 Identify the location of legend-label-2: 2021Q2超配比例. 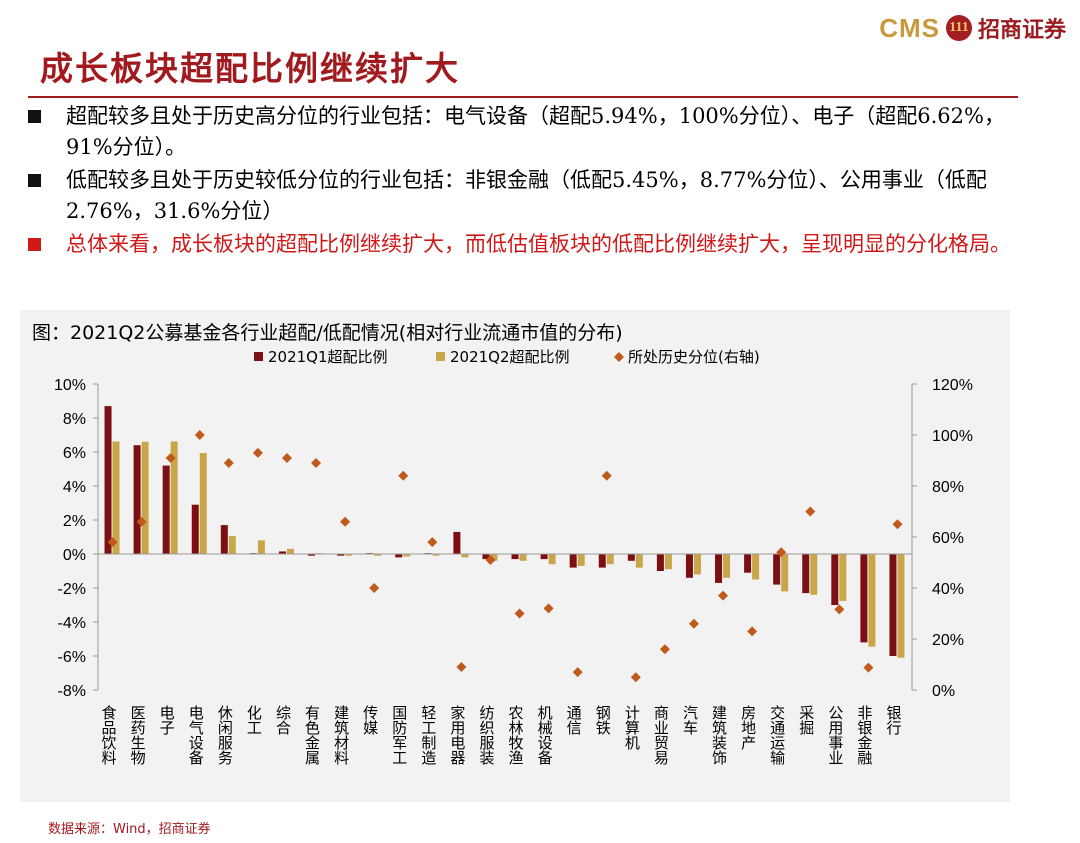
(510, 357).